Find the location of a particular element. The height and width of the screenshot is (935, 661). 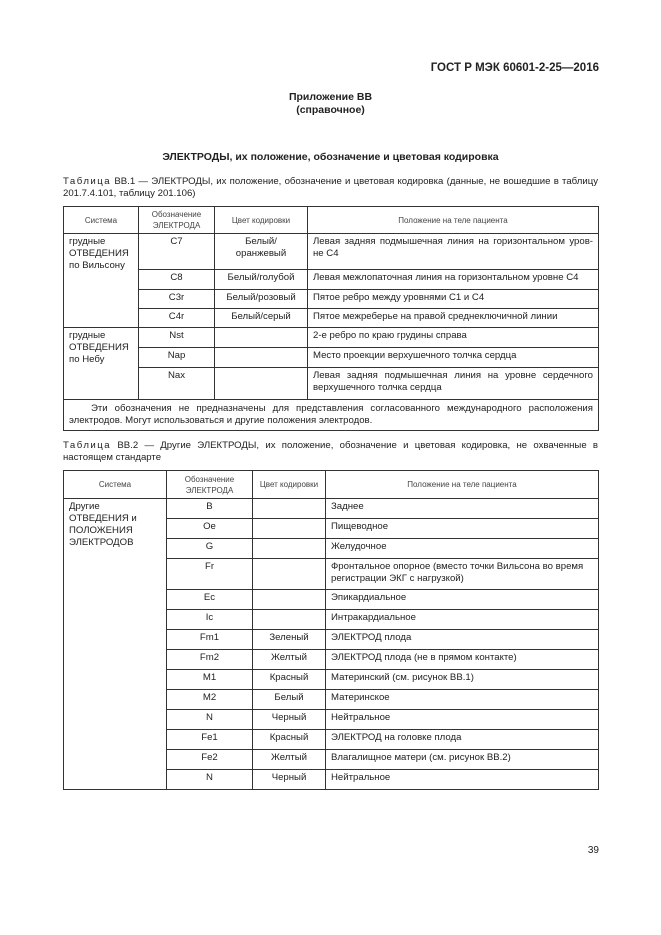

electrode-code: Ic is located at coordinates (209, 619).